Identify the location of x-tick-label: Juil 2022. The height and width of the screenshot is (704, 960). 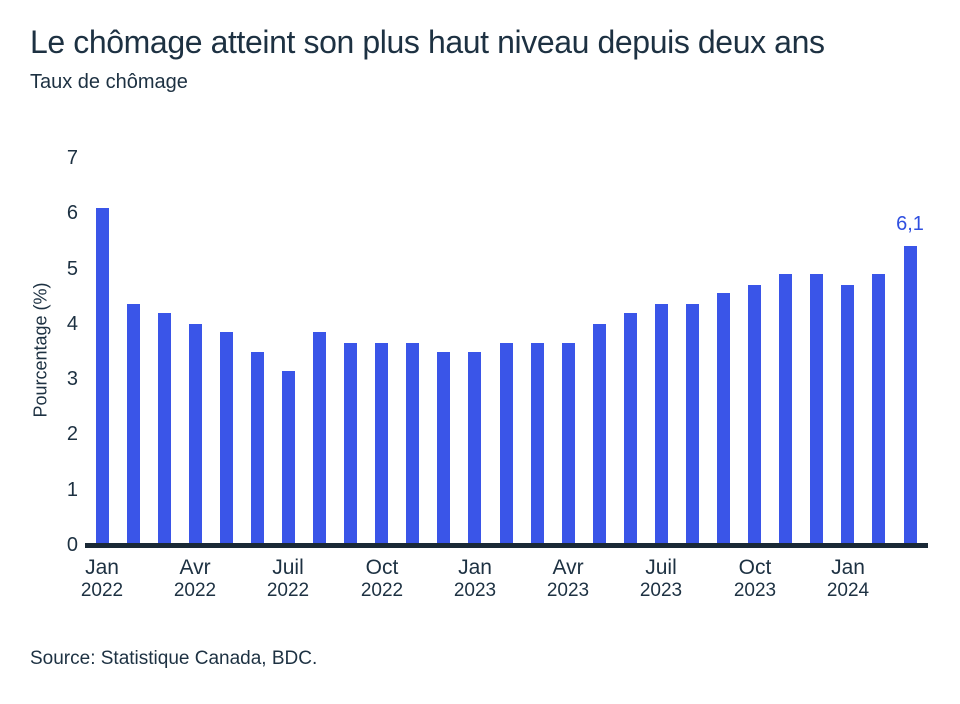
(288, 579).